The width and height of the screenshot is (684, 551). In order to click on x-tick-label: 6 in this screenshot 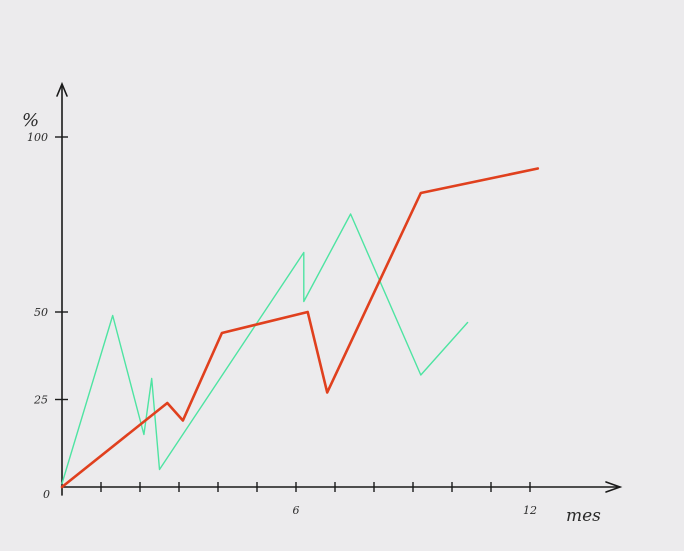, I will do `click(296, 510)`.